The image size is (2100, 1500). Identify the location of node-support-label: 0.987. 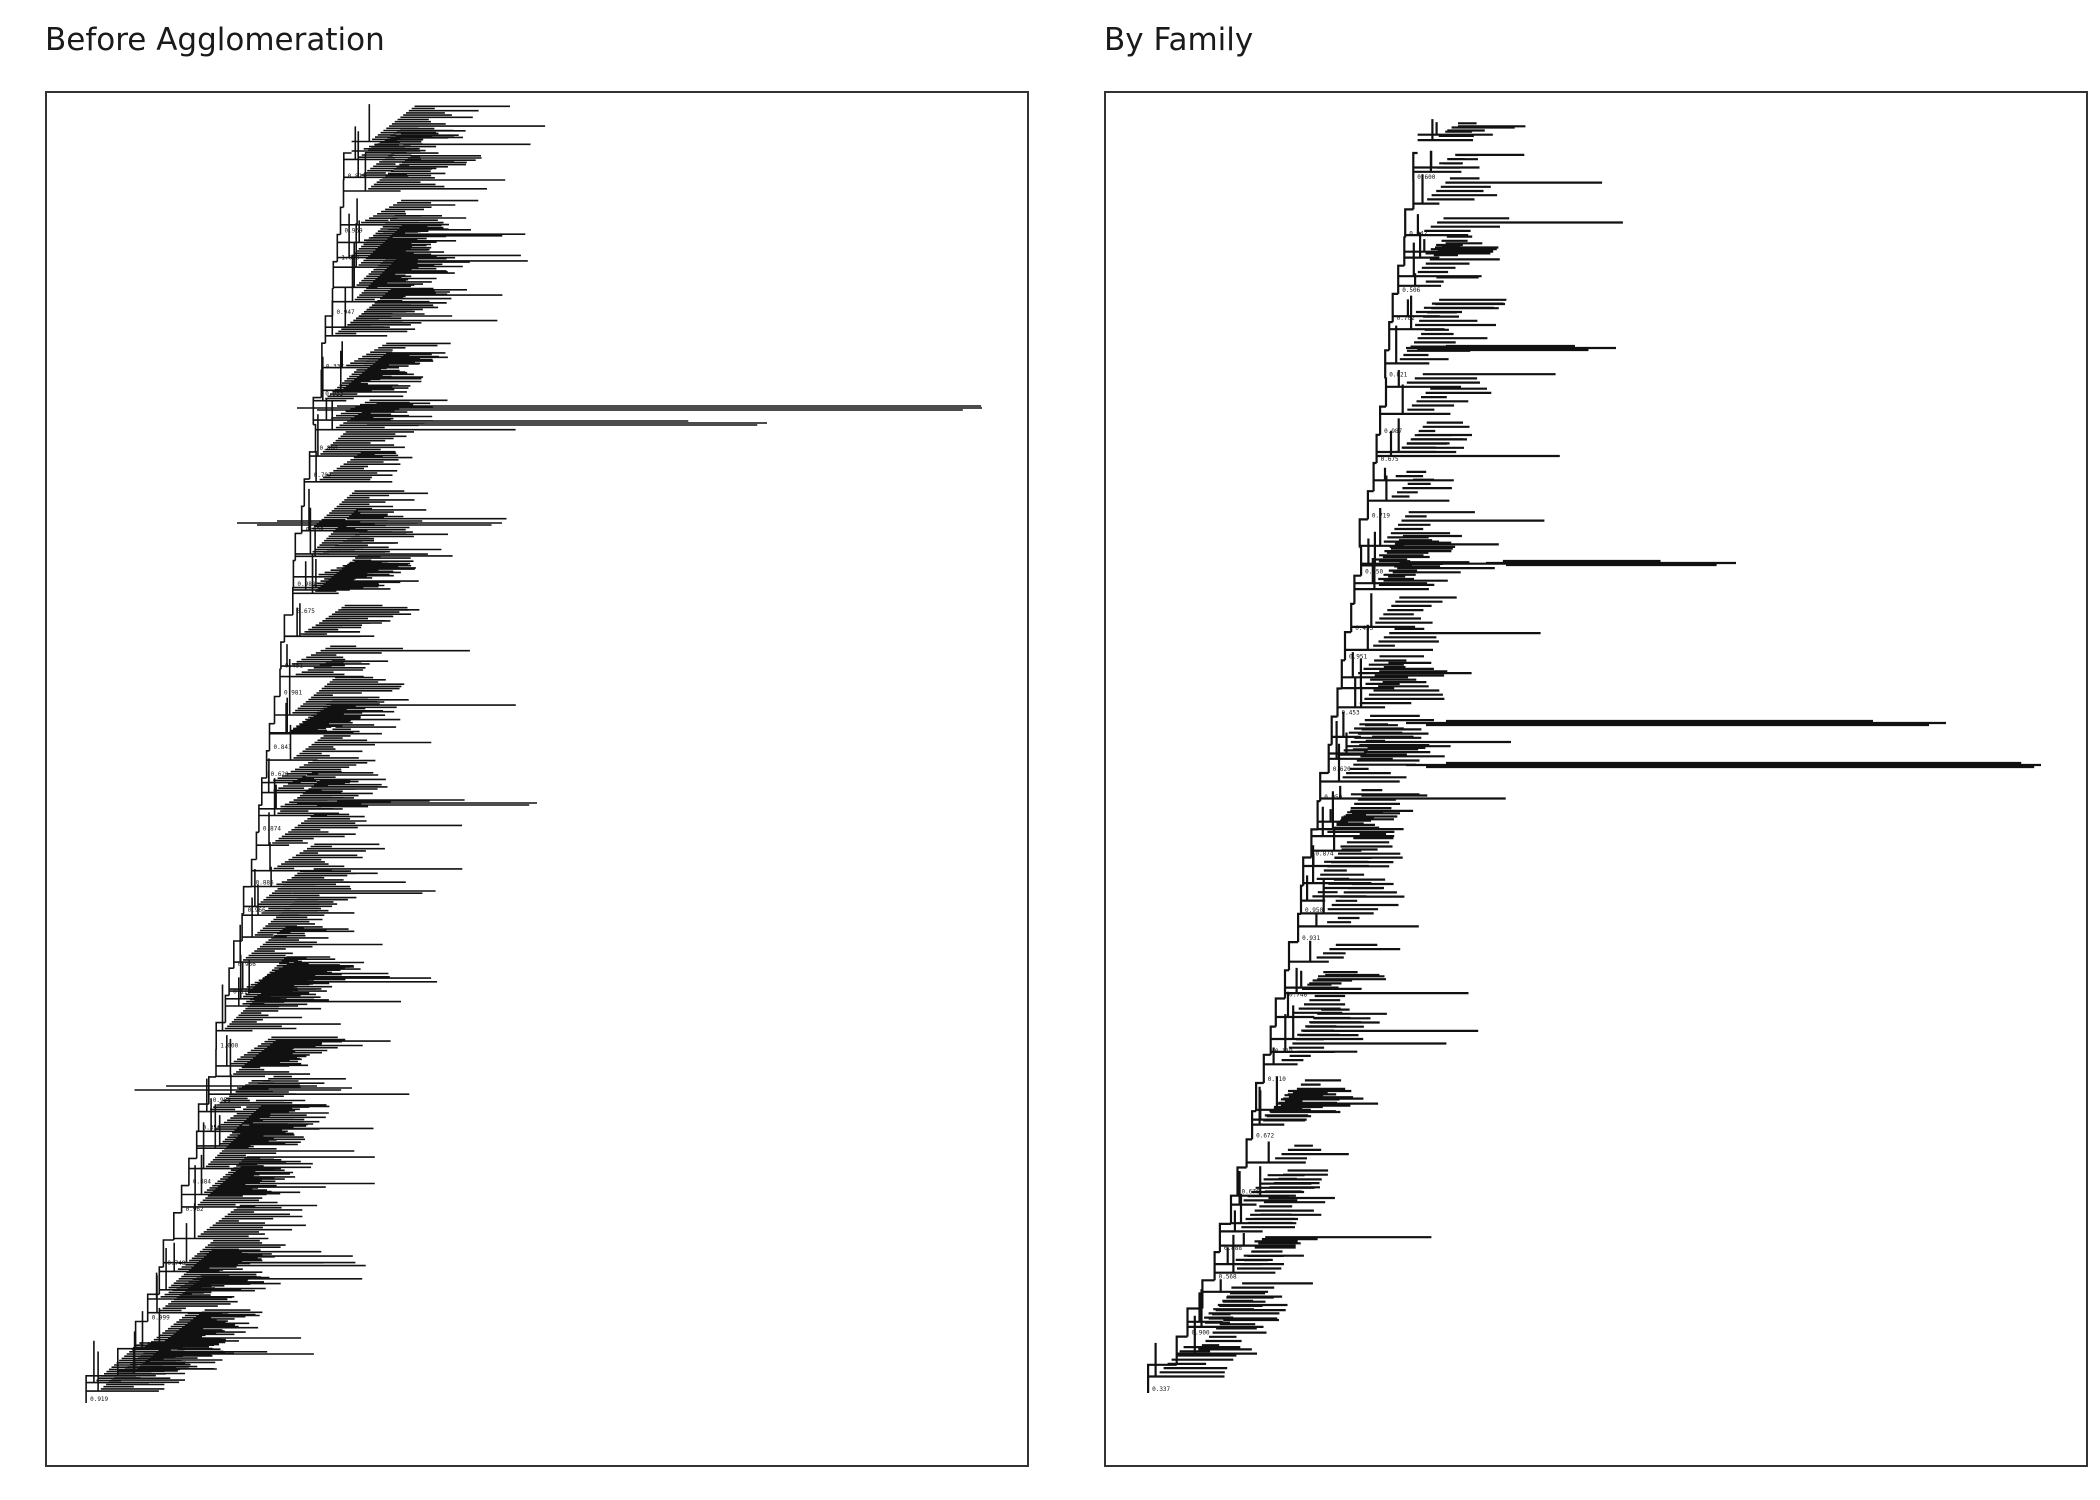
(1393, 431).